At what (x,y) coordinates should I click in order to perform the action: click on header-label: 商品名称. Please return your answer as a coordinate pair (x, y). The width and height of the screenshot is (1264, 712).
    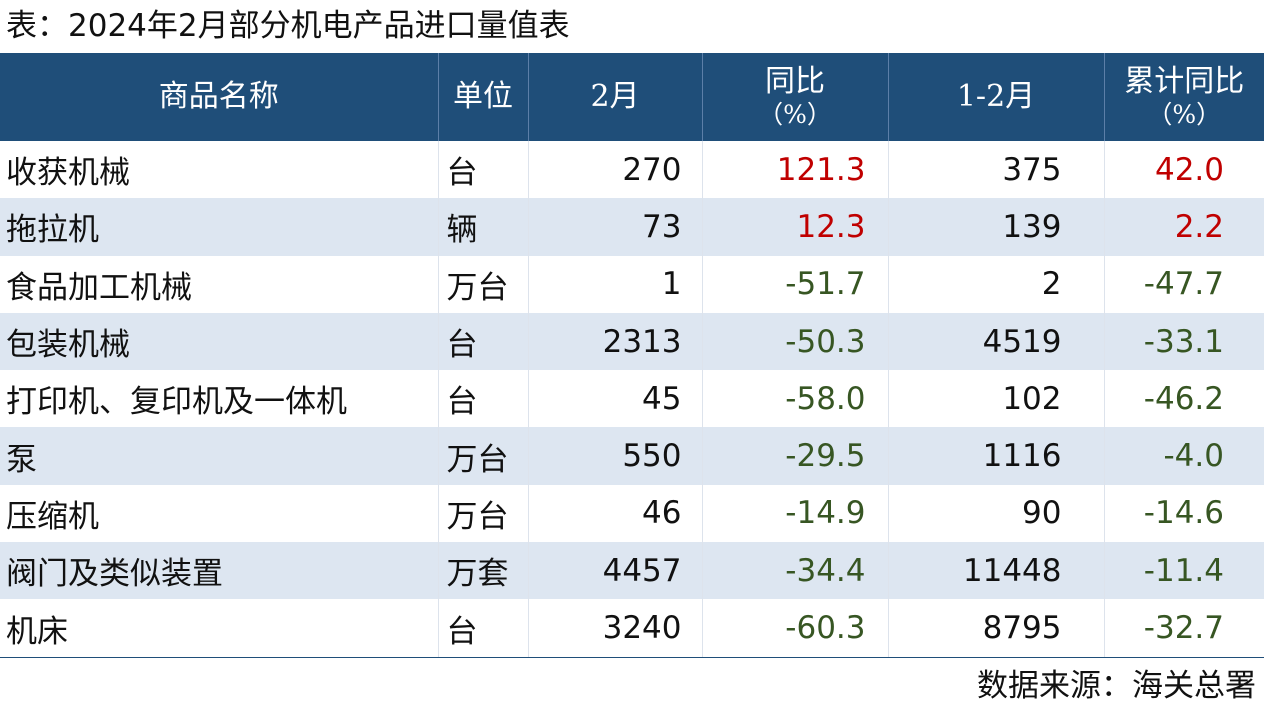
    Looking at the image, I should click on (218, 96).